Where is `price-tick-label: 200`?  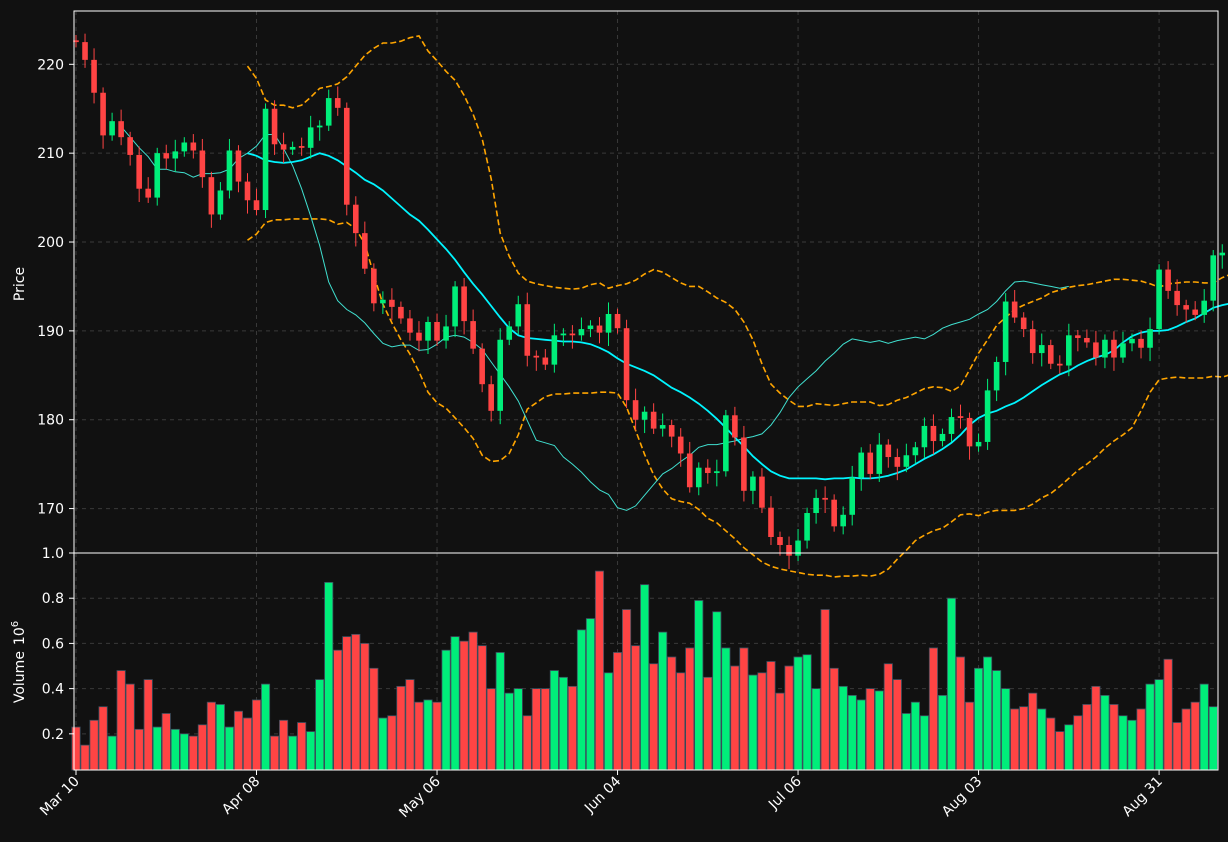
price-tick-label: 200 is located at coordinates (50, 243).